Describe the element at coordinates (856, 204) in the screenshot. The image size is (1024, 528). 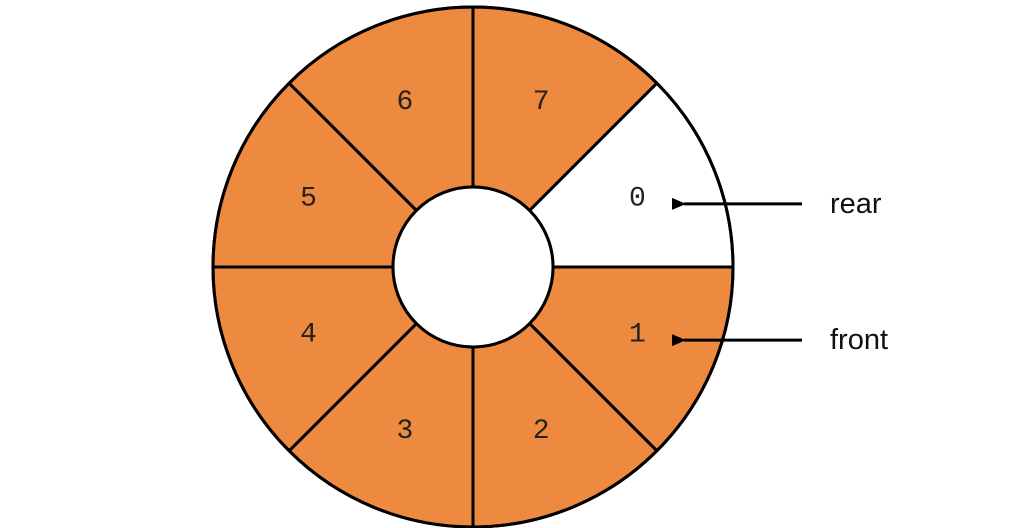
I see `rear-pointer-label: rear` at that location.